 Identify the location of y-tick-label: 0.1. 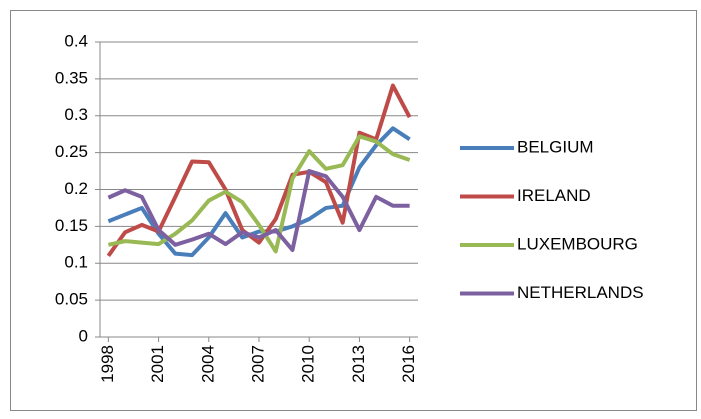
(76, 262).